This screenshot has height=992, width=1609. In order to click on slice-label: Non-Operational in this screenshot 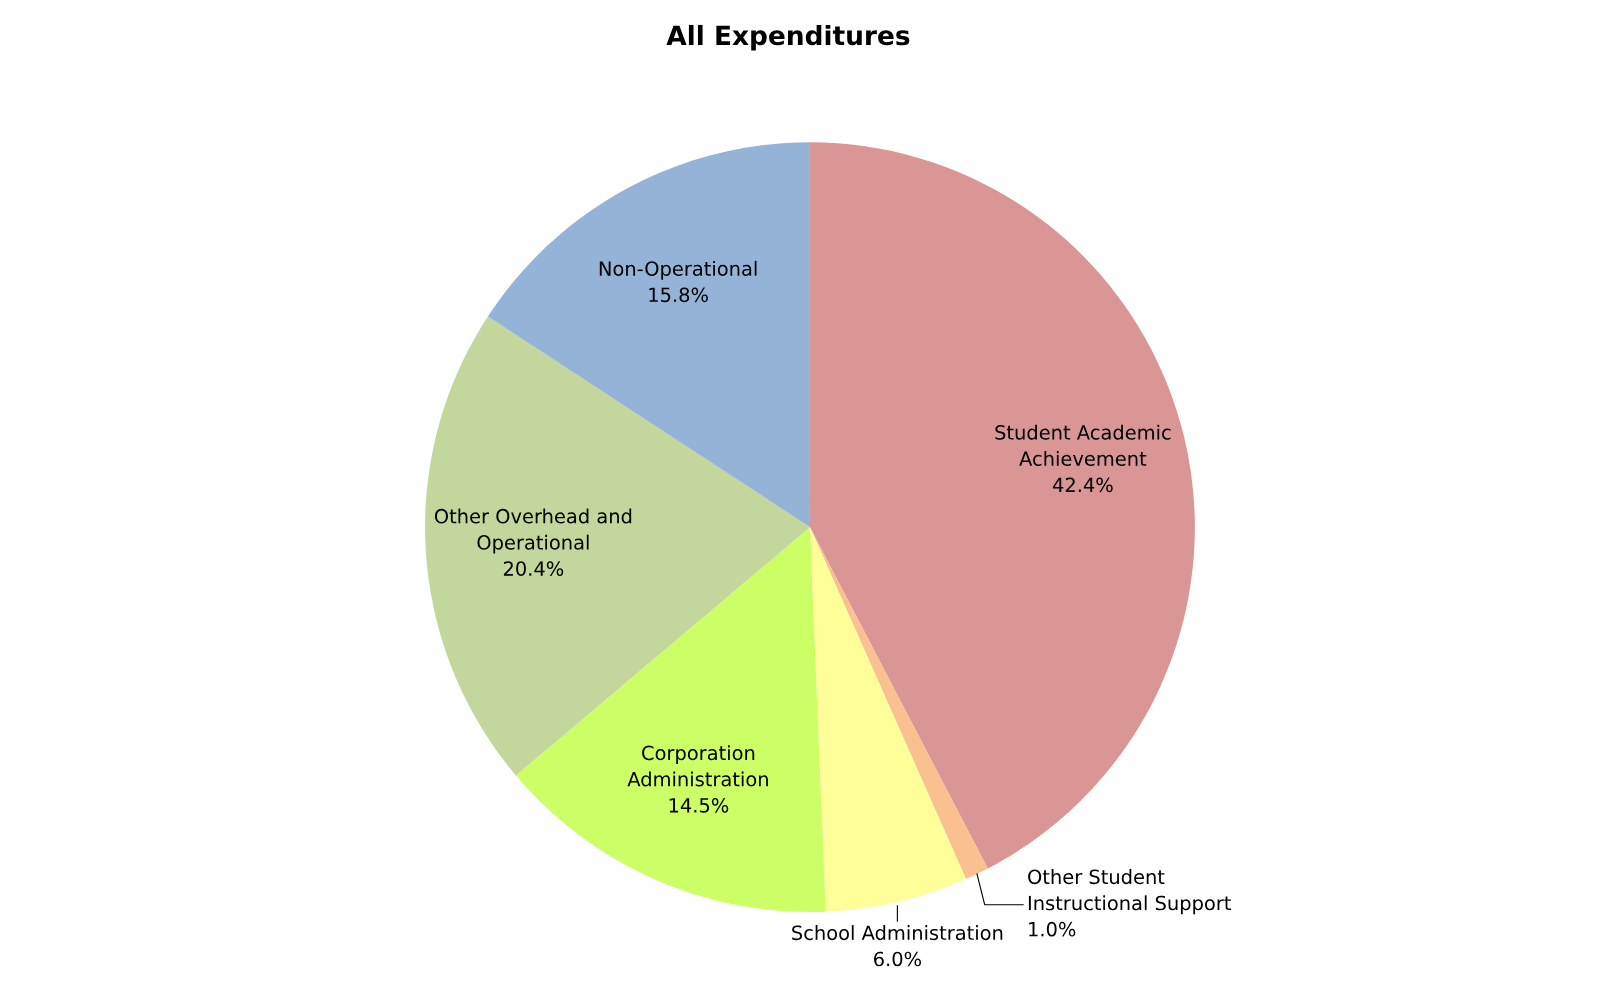, I will do `click(678, 270)`.